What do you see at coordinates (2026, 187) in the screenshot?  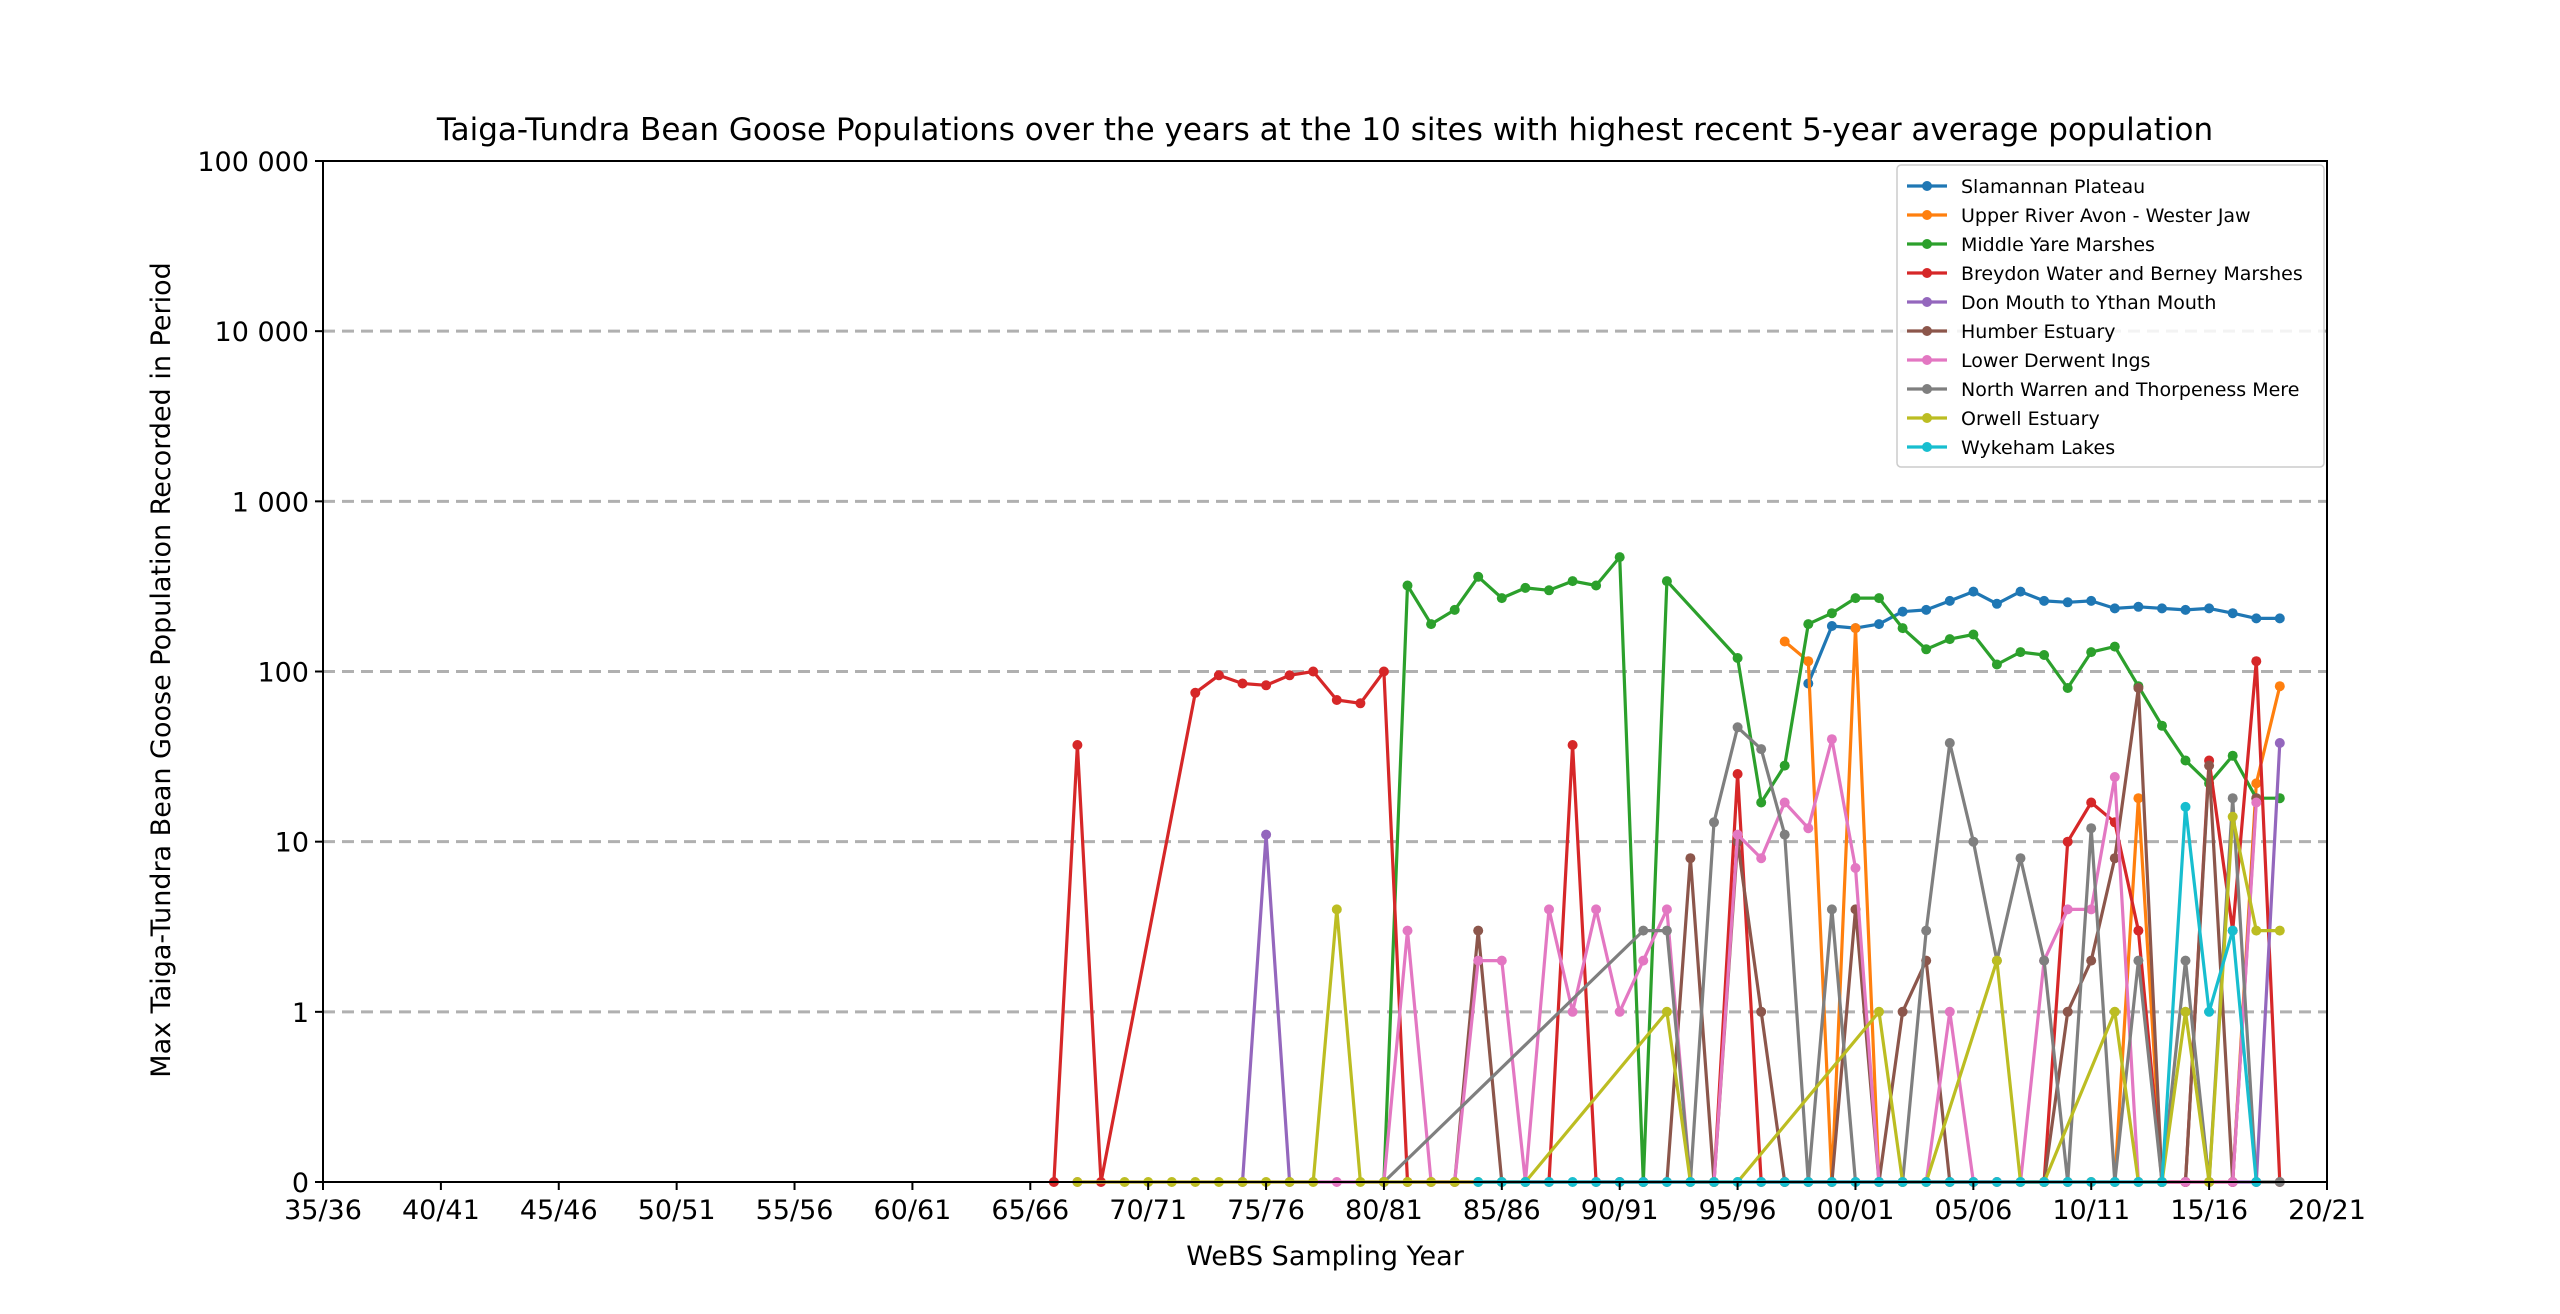 I see `legend-item: Slamannan Plateau` at bounding box center [2026, 187].